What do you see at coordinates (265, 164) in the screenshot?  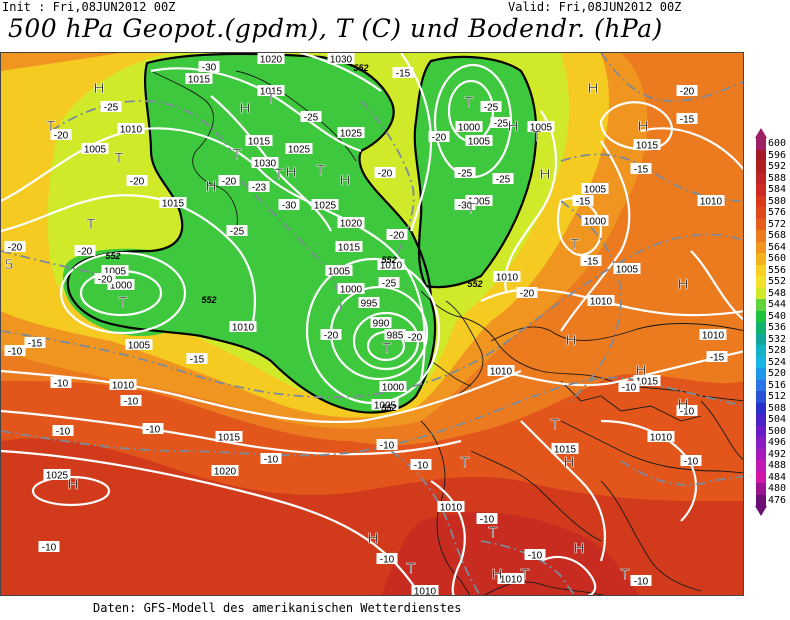 I see `isobar-label-text: 1030` at bounding box center [265, 164].